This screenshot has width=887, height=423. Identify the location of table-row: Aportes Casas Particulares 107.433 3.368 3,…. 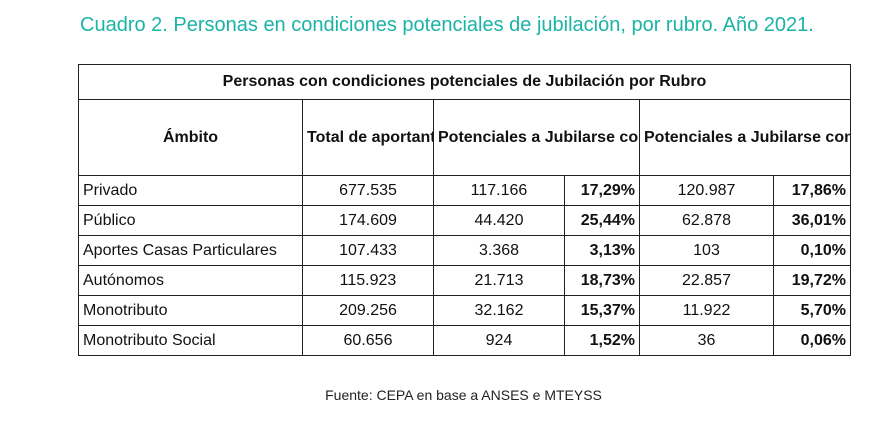
(464, 250).